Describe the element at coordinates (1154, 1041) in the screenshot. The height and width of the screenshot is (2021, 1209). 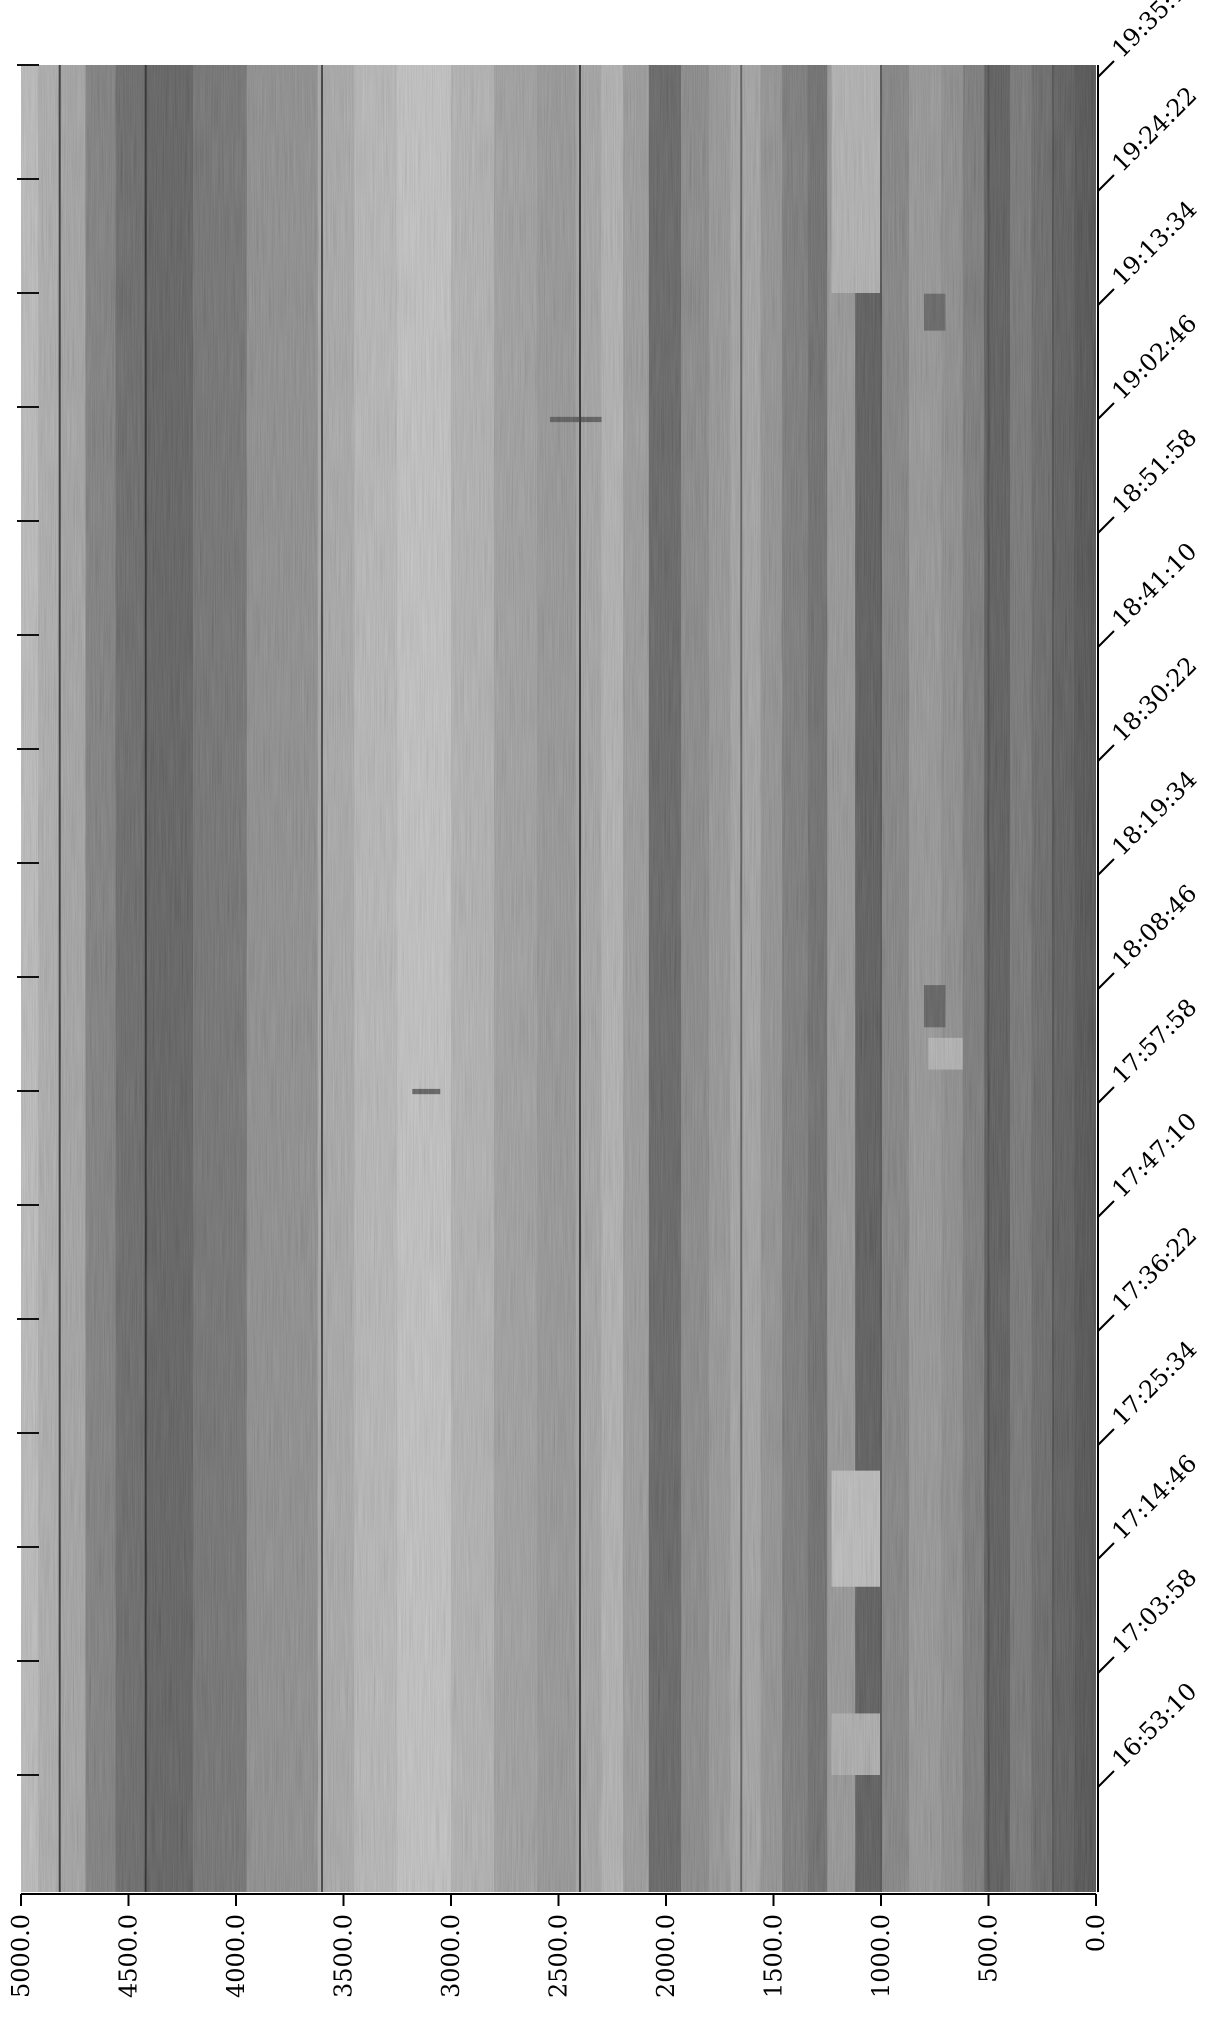
I see `time-tick-label: 17:57:58` at that location.